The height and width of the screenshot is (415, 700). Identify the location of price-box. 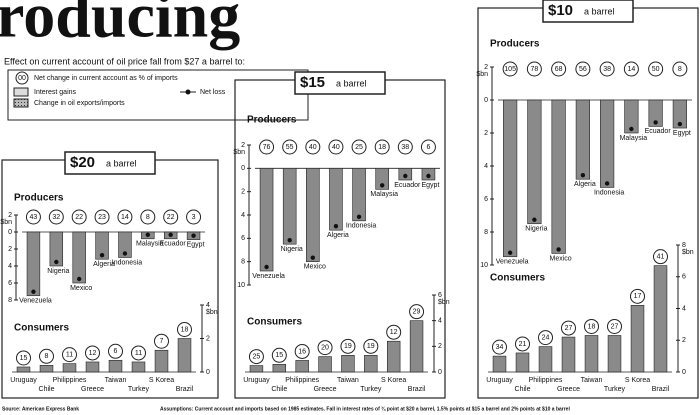
(110, 163).